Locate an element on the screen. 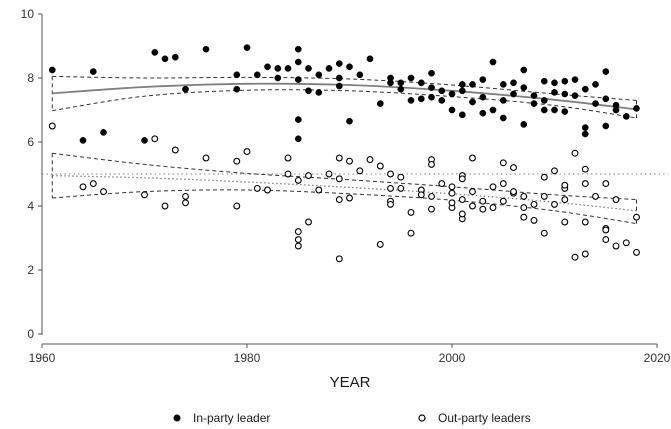 The width and height of the screenshot is (671, 429). in-party-ci-upper is located at coordinates (344, 88).